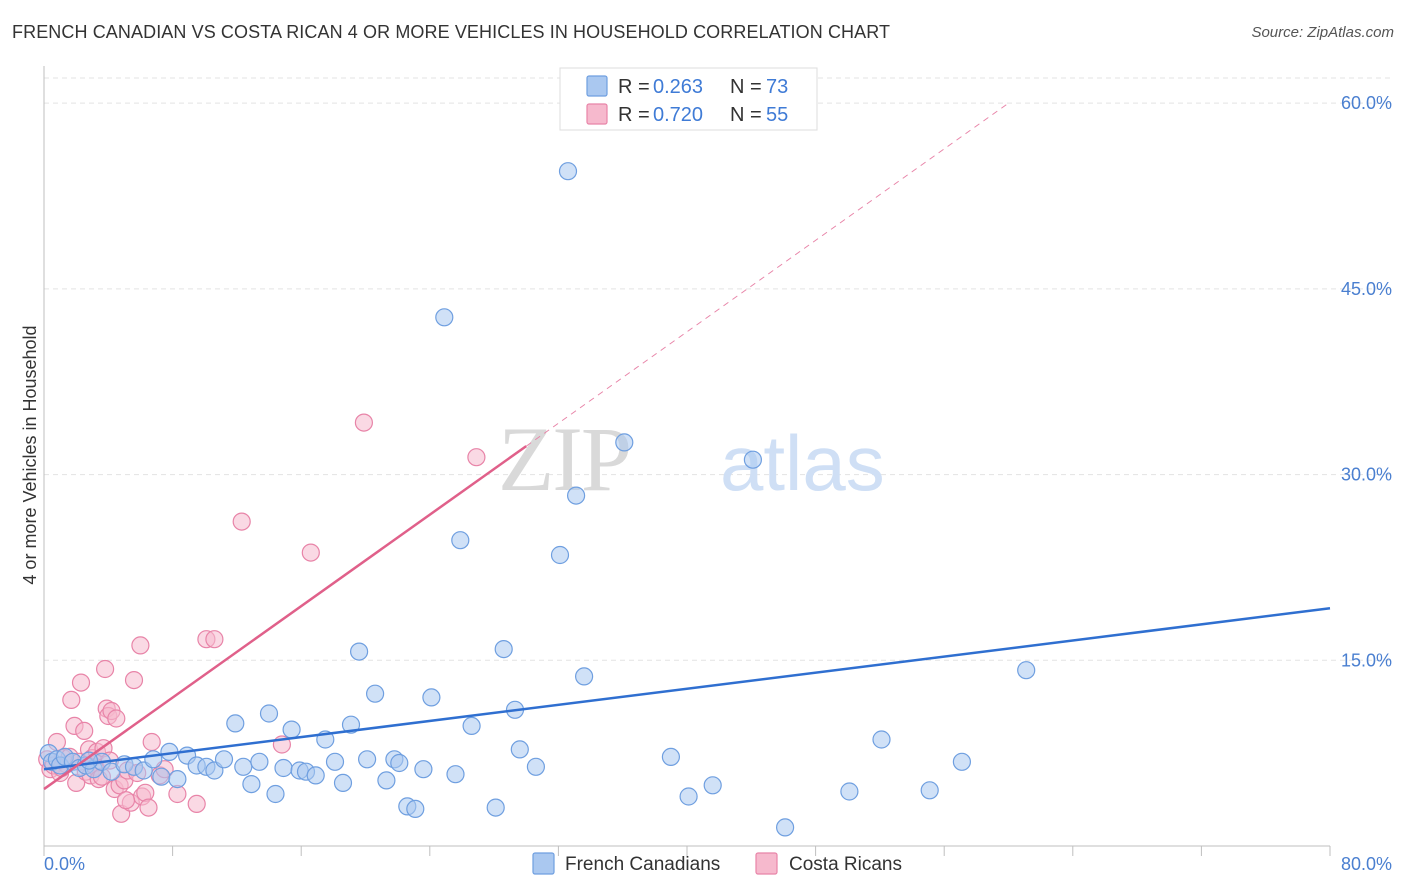 The width and height of the screenshot is (1406, 892). I want to click on bottom-legend-label-french-canadians: French Canadians, so click(642, 864).